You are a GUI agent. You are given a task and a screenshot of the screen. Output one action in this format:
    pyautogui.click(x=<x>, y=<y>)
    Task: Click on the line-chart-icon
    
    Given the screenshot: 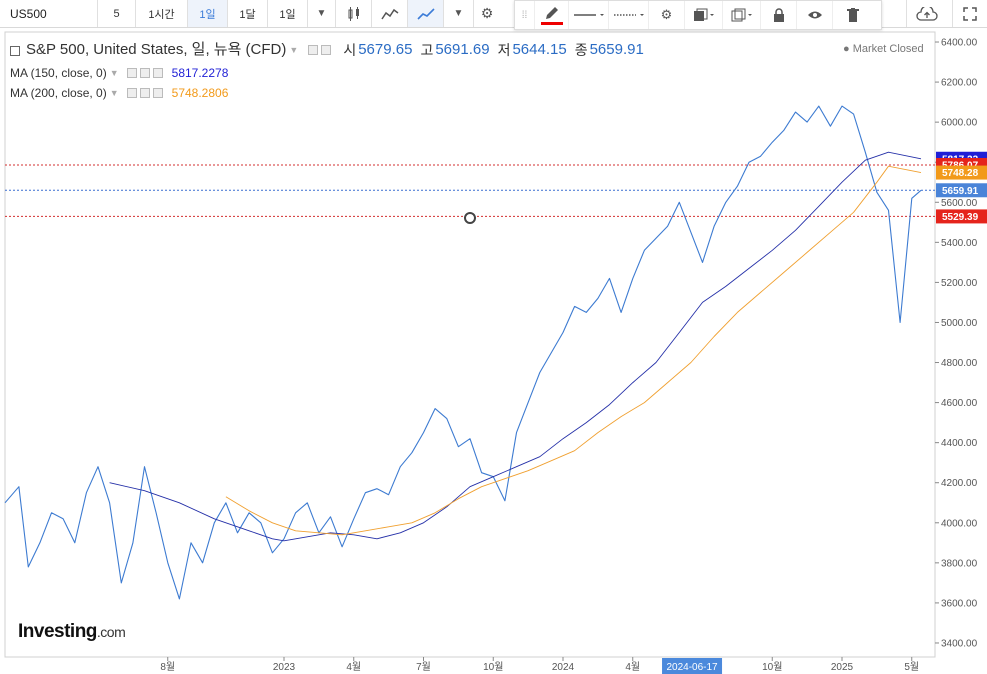 What is the action you would take?
    pyautogui.click(x=426, y=13)
    